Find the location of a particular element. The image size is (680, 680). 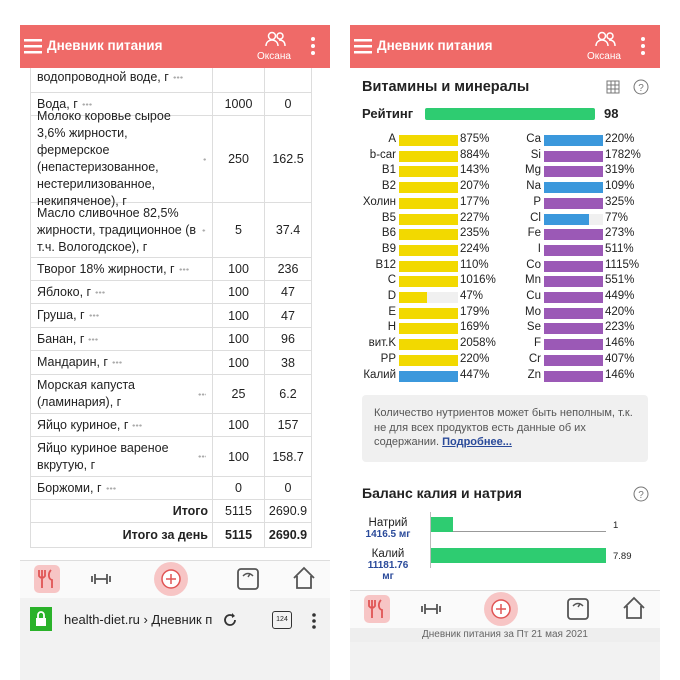

kcal-cell: 158.7 is located at coordinates (288, 457).